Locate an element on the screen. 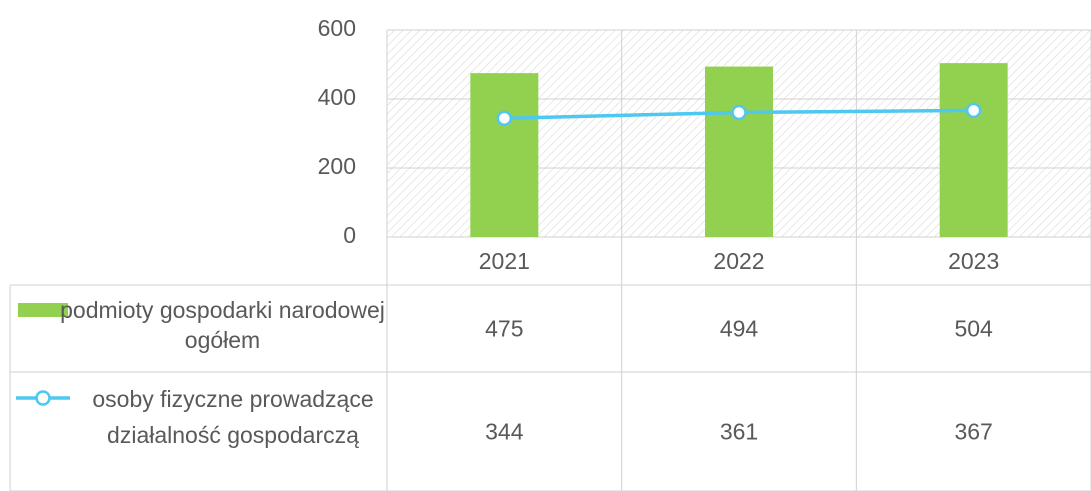 The image size is (1091, 491). table-row-label: podmioty gospodarki narodowej ogółem is located at coordinates (222, 325).